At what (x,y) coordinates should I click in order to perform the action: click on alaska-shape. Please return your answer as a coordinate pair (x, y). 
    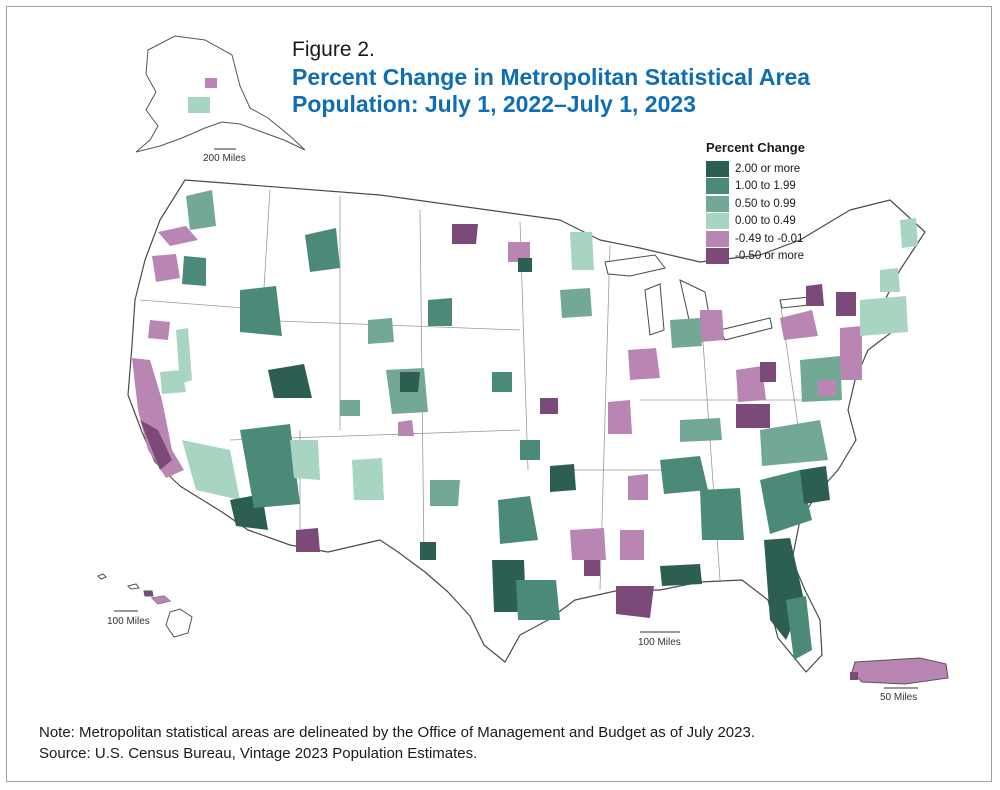
    Looking at the image, I should click on (220, 94).